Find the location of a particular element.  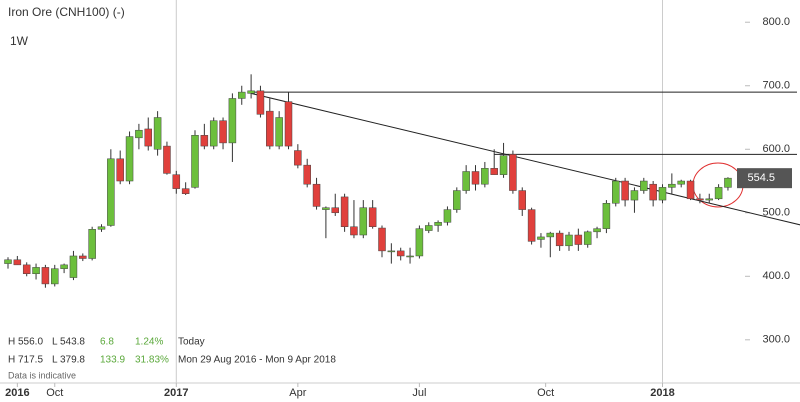

y-tick-label: 300.0 is located at coordinates (776, 340).